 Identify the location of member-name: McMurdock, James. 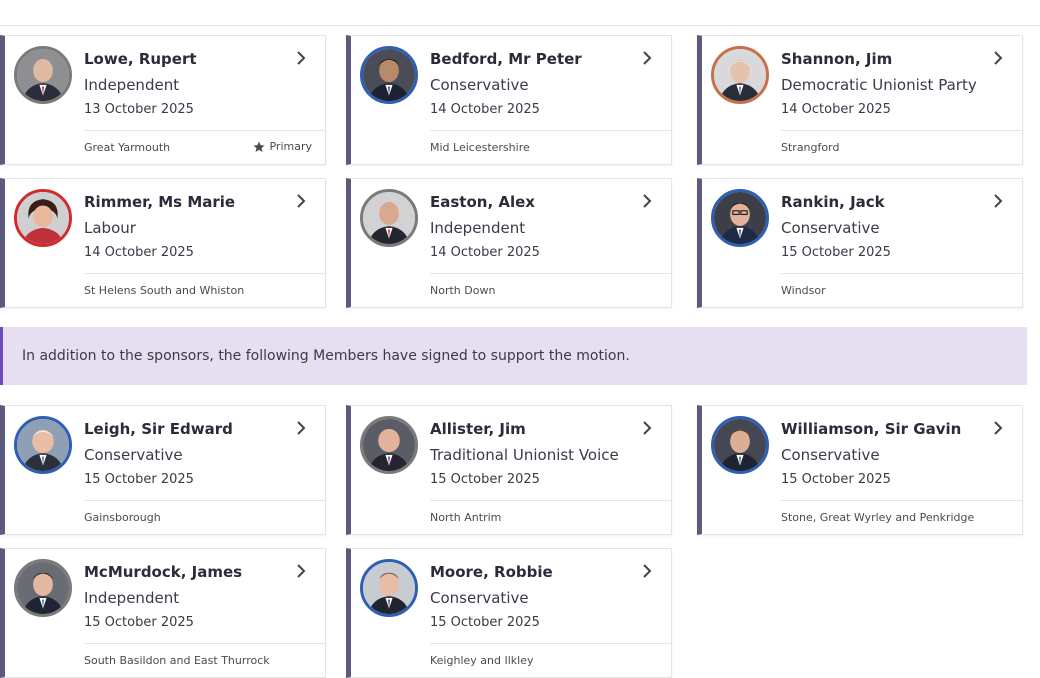
(163, 572).